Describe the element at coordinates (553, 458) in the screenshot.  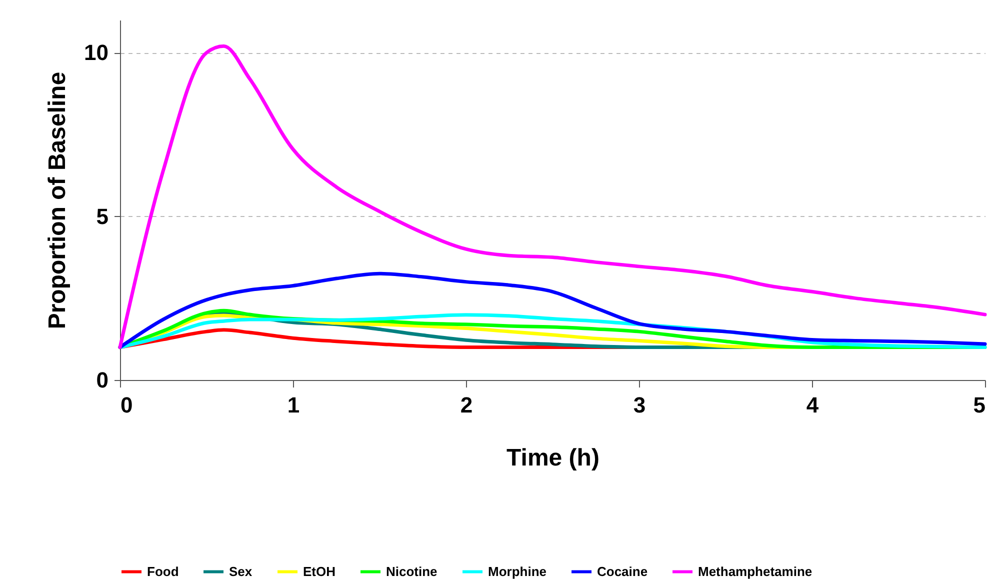
I see `x-axis-title: Time (h)` at that location.